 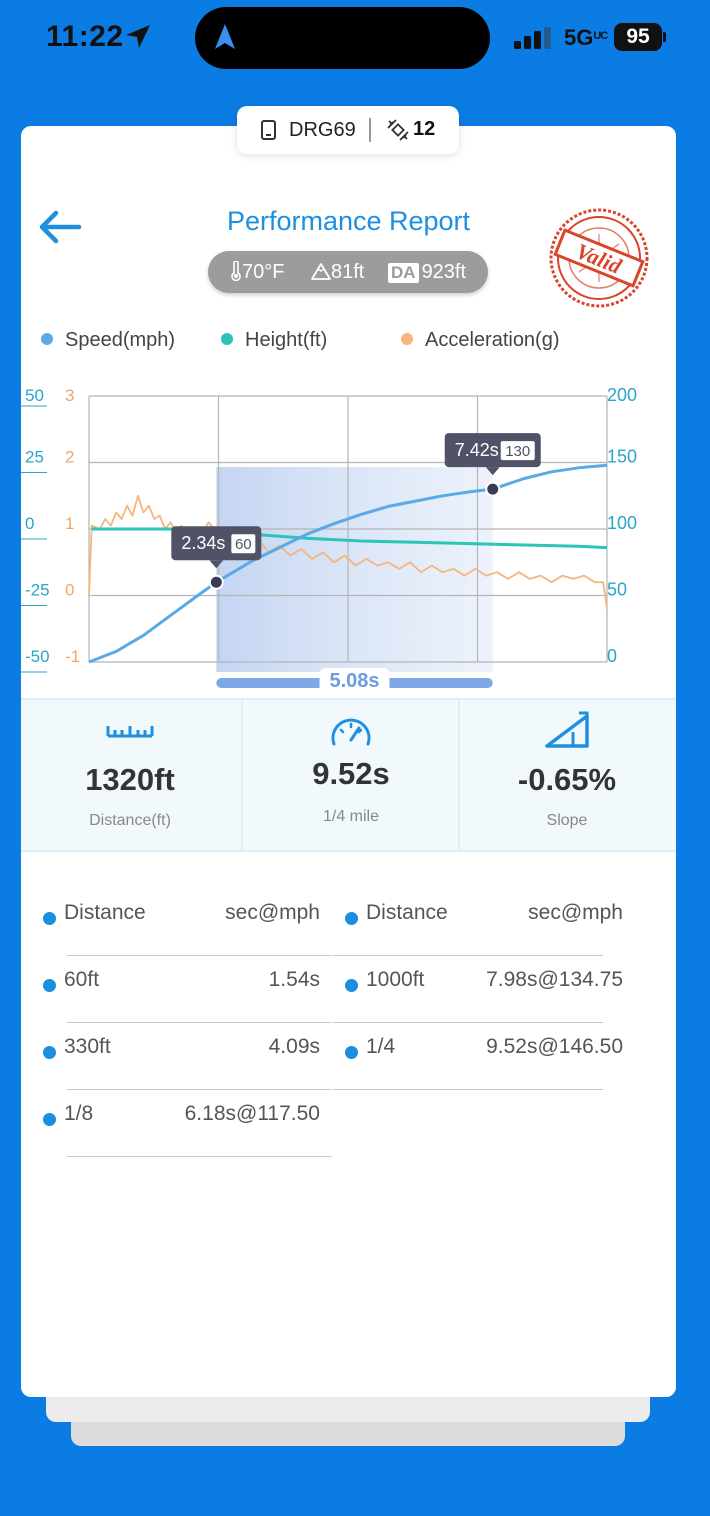 What do you see at coordinates (622, 395) in the screenshot?
I see `axis-tick-right: 200` at bounding box center [622, 395].